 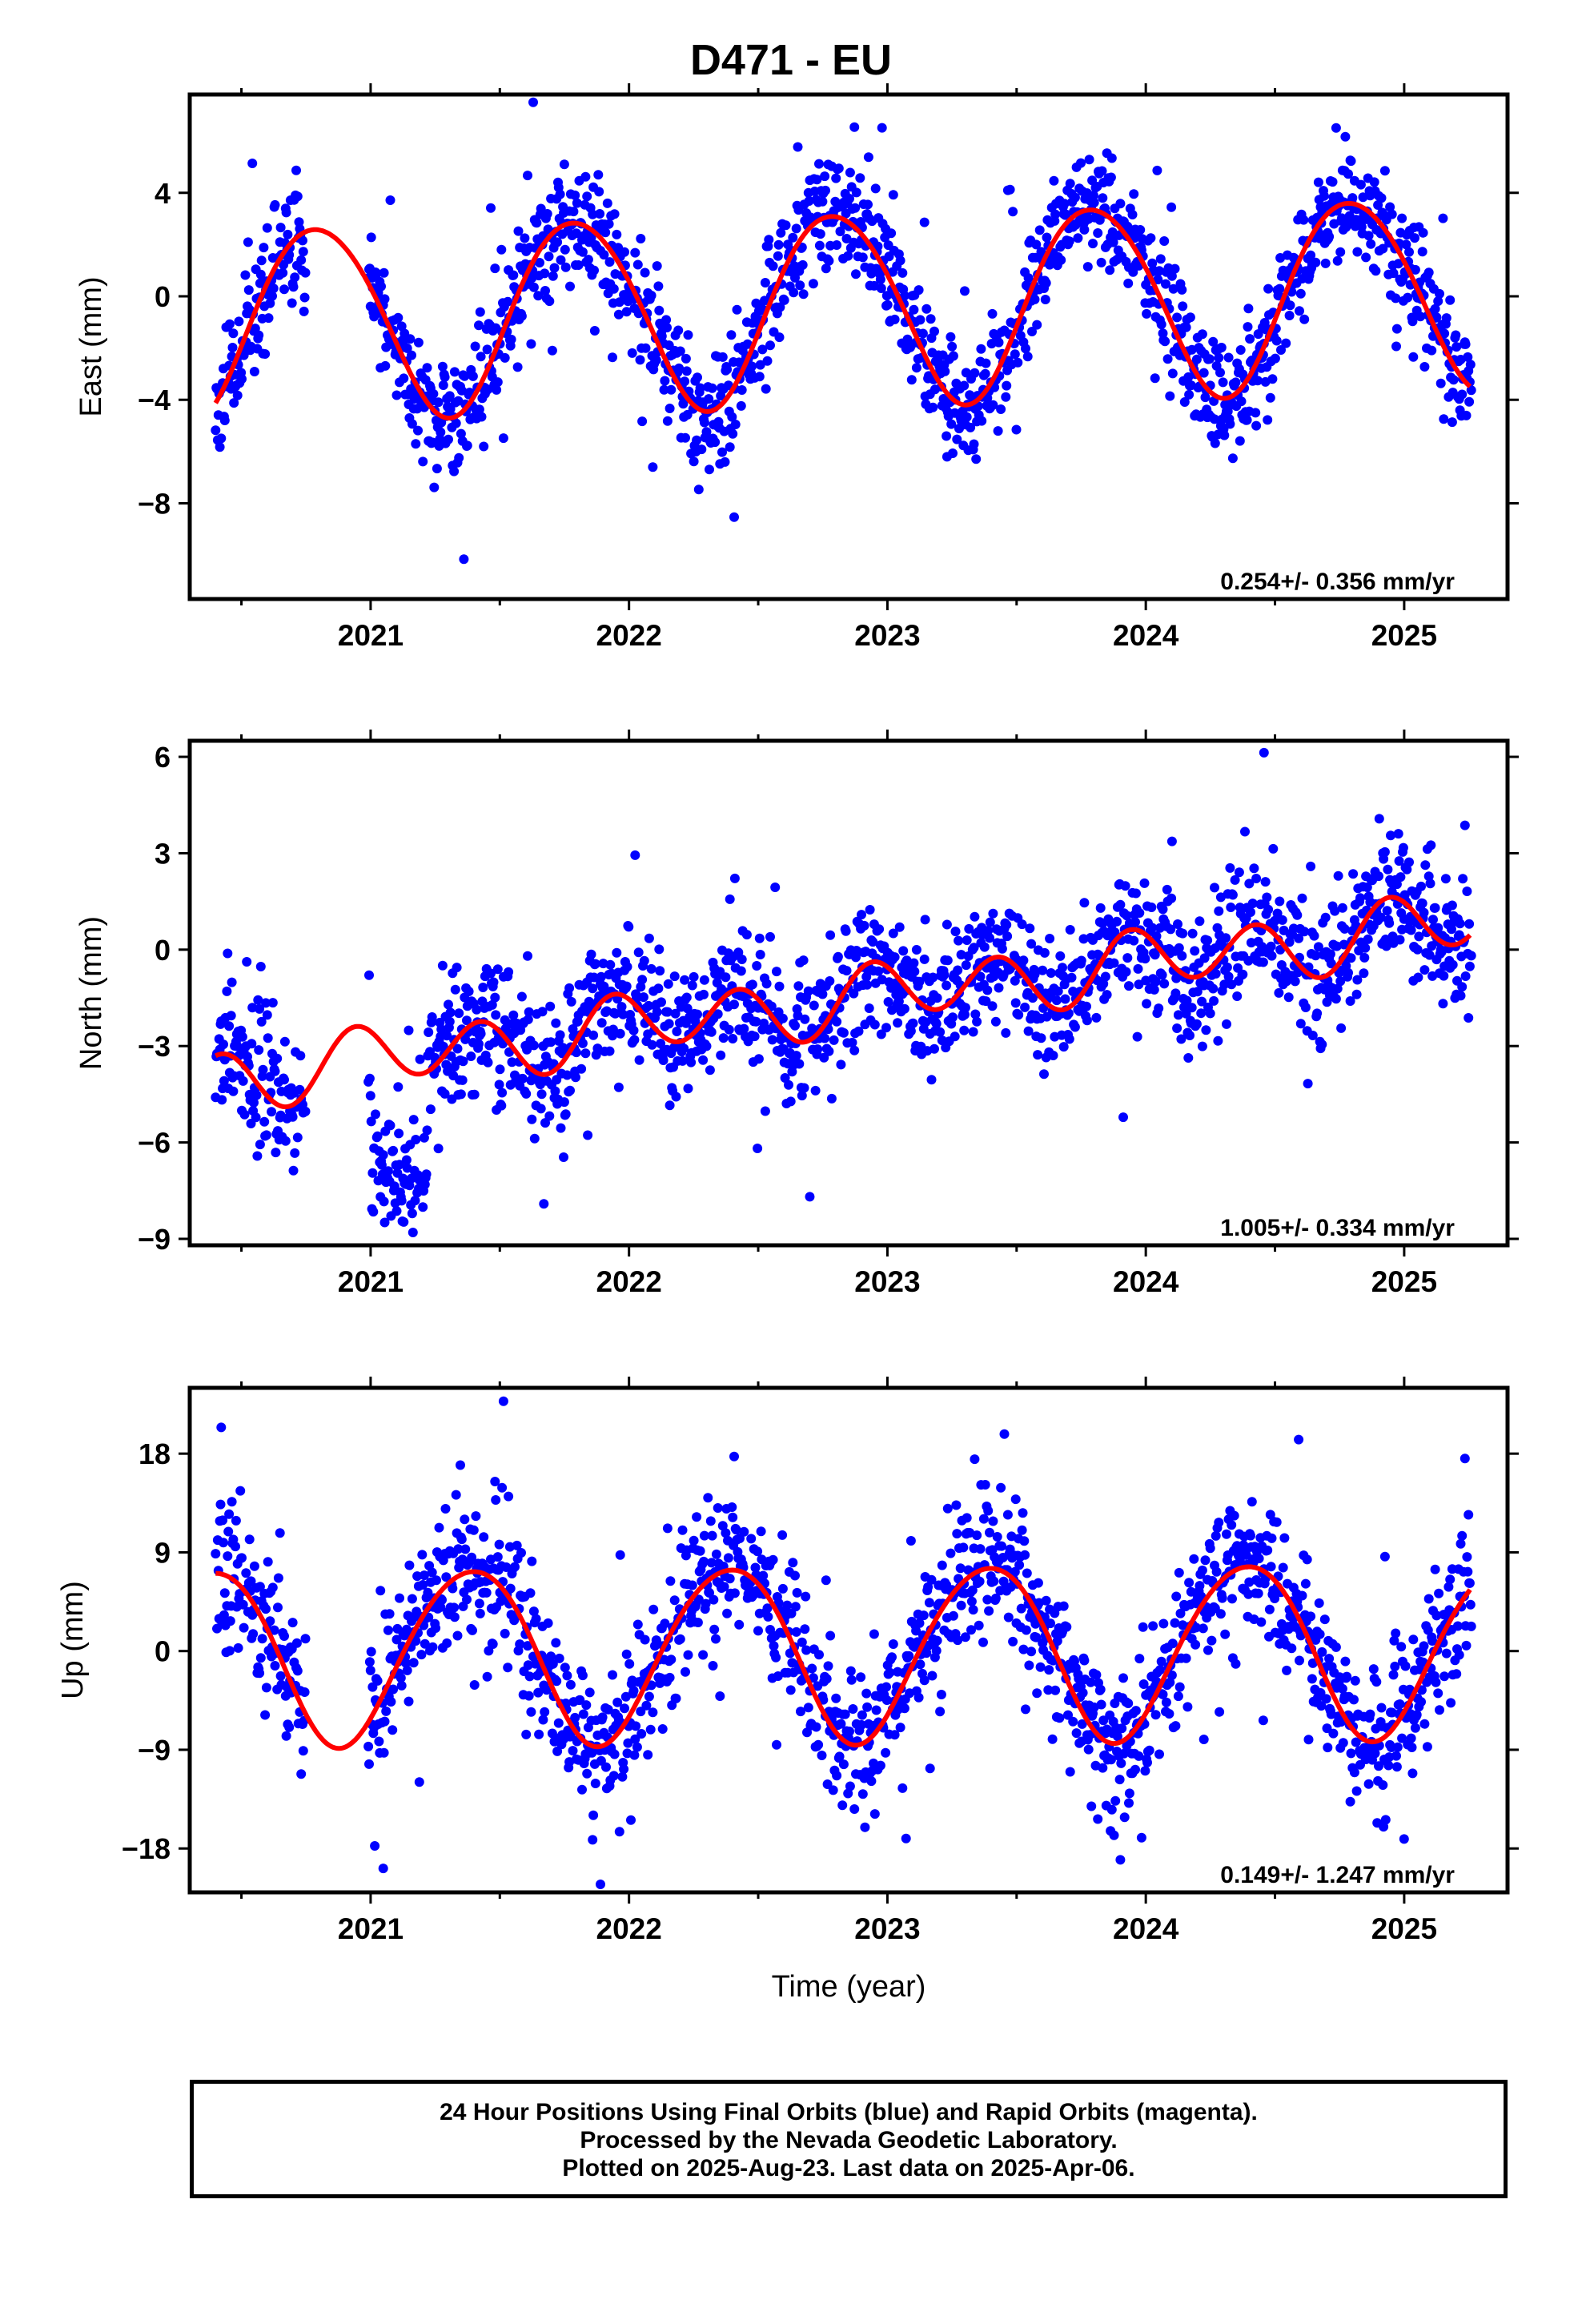 What do you see at coordinates (1146, 635) in the screenshot?
I see `x-tick-label: 2024` at bounding box center [1146, 635].